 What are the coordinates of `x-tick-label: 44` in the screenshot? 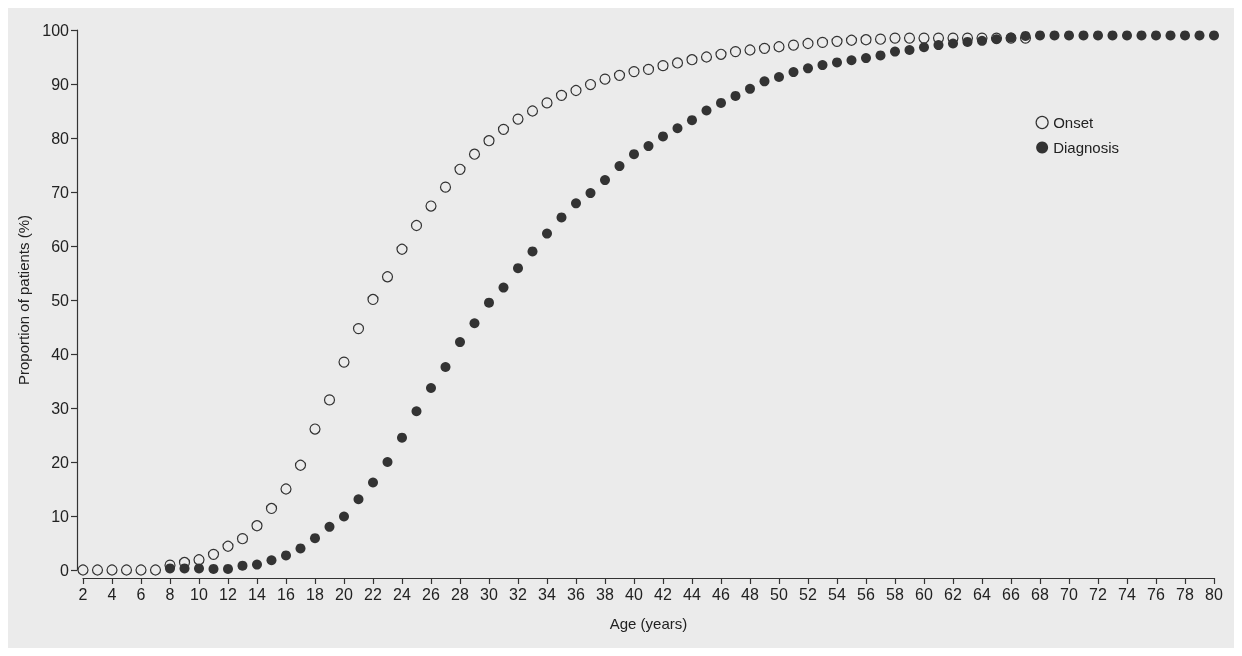 It's located at (692, 594).